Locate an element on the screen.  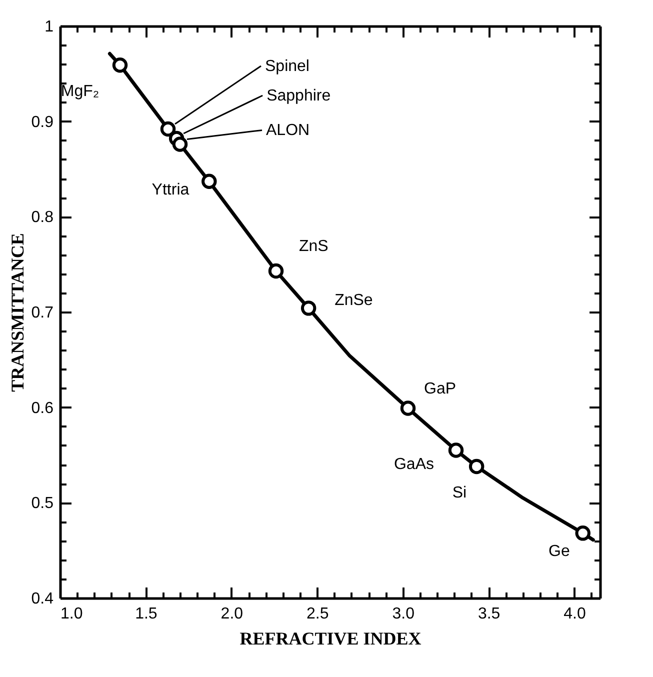
annotation: ZnSe is located at coordinates (353, 301).